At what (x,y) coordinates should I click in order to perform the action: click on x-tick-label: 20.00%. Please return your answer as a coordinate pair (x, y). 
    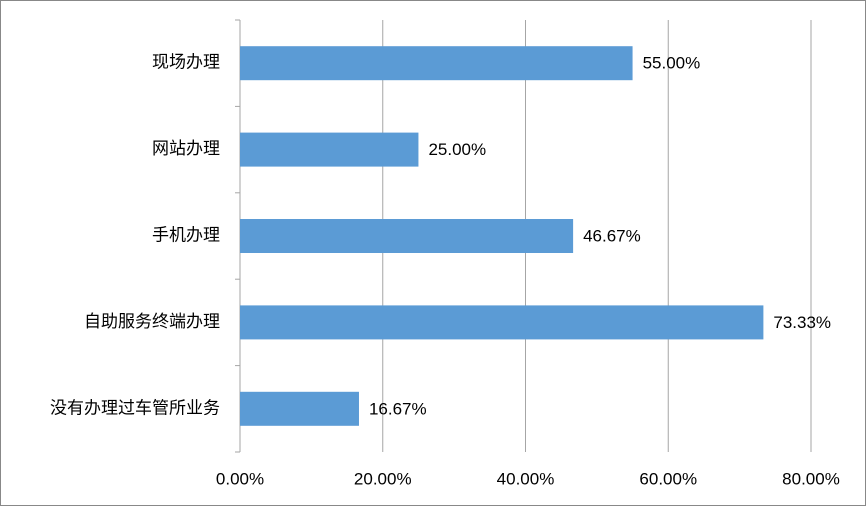
    Looking at the image, I should click on (383, 478).